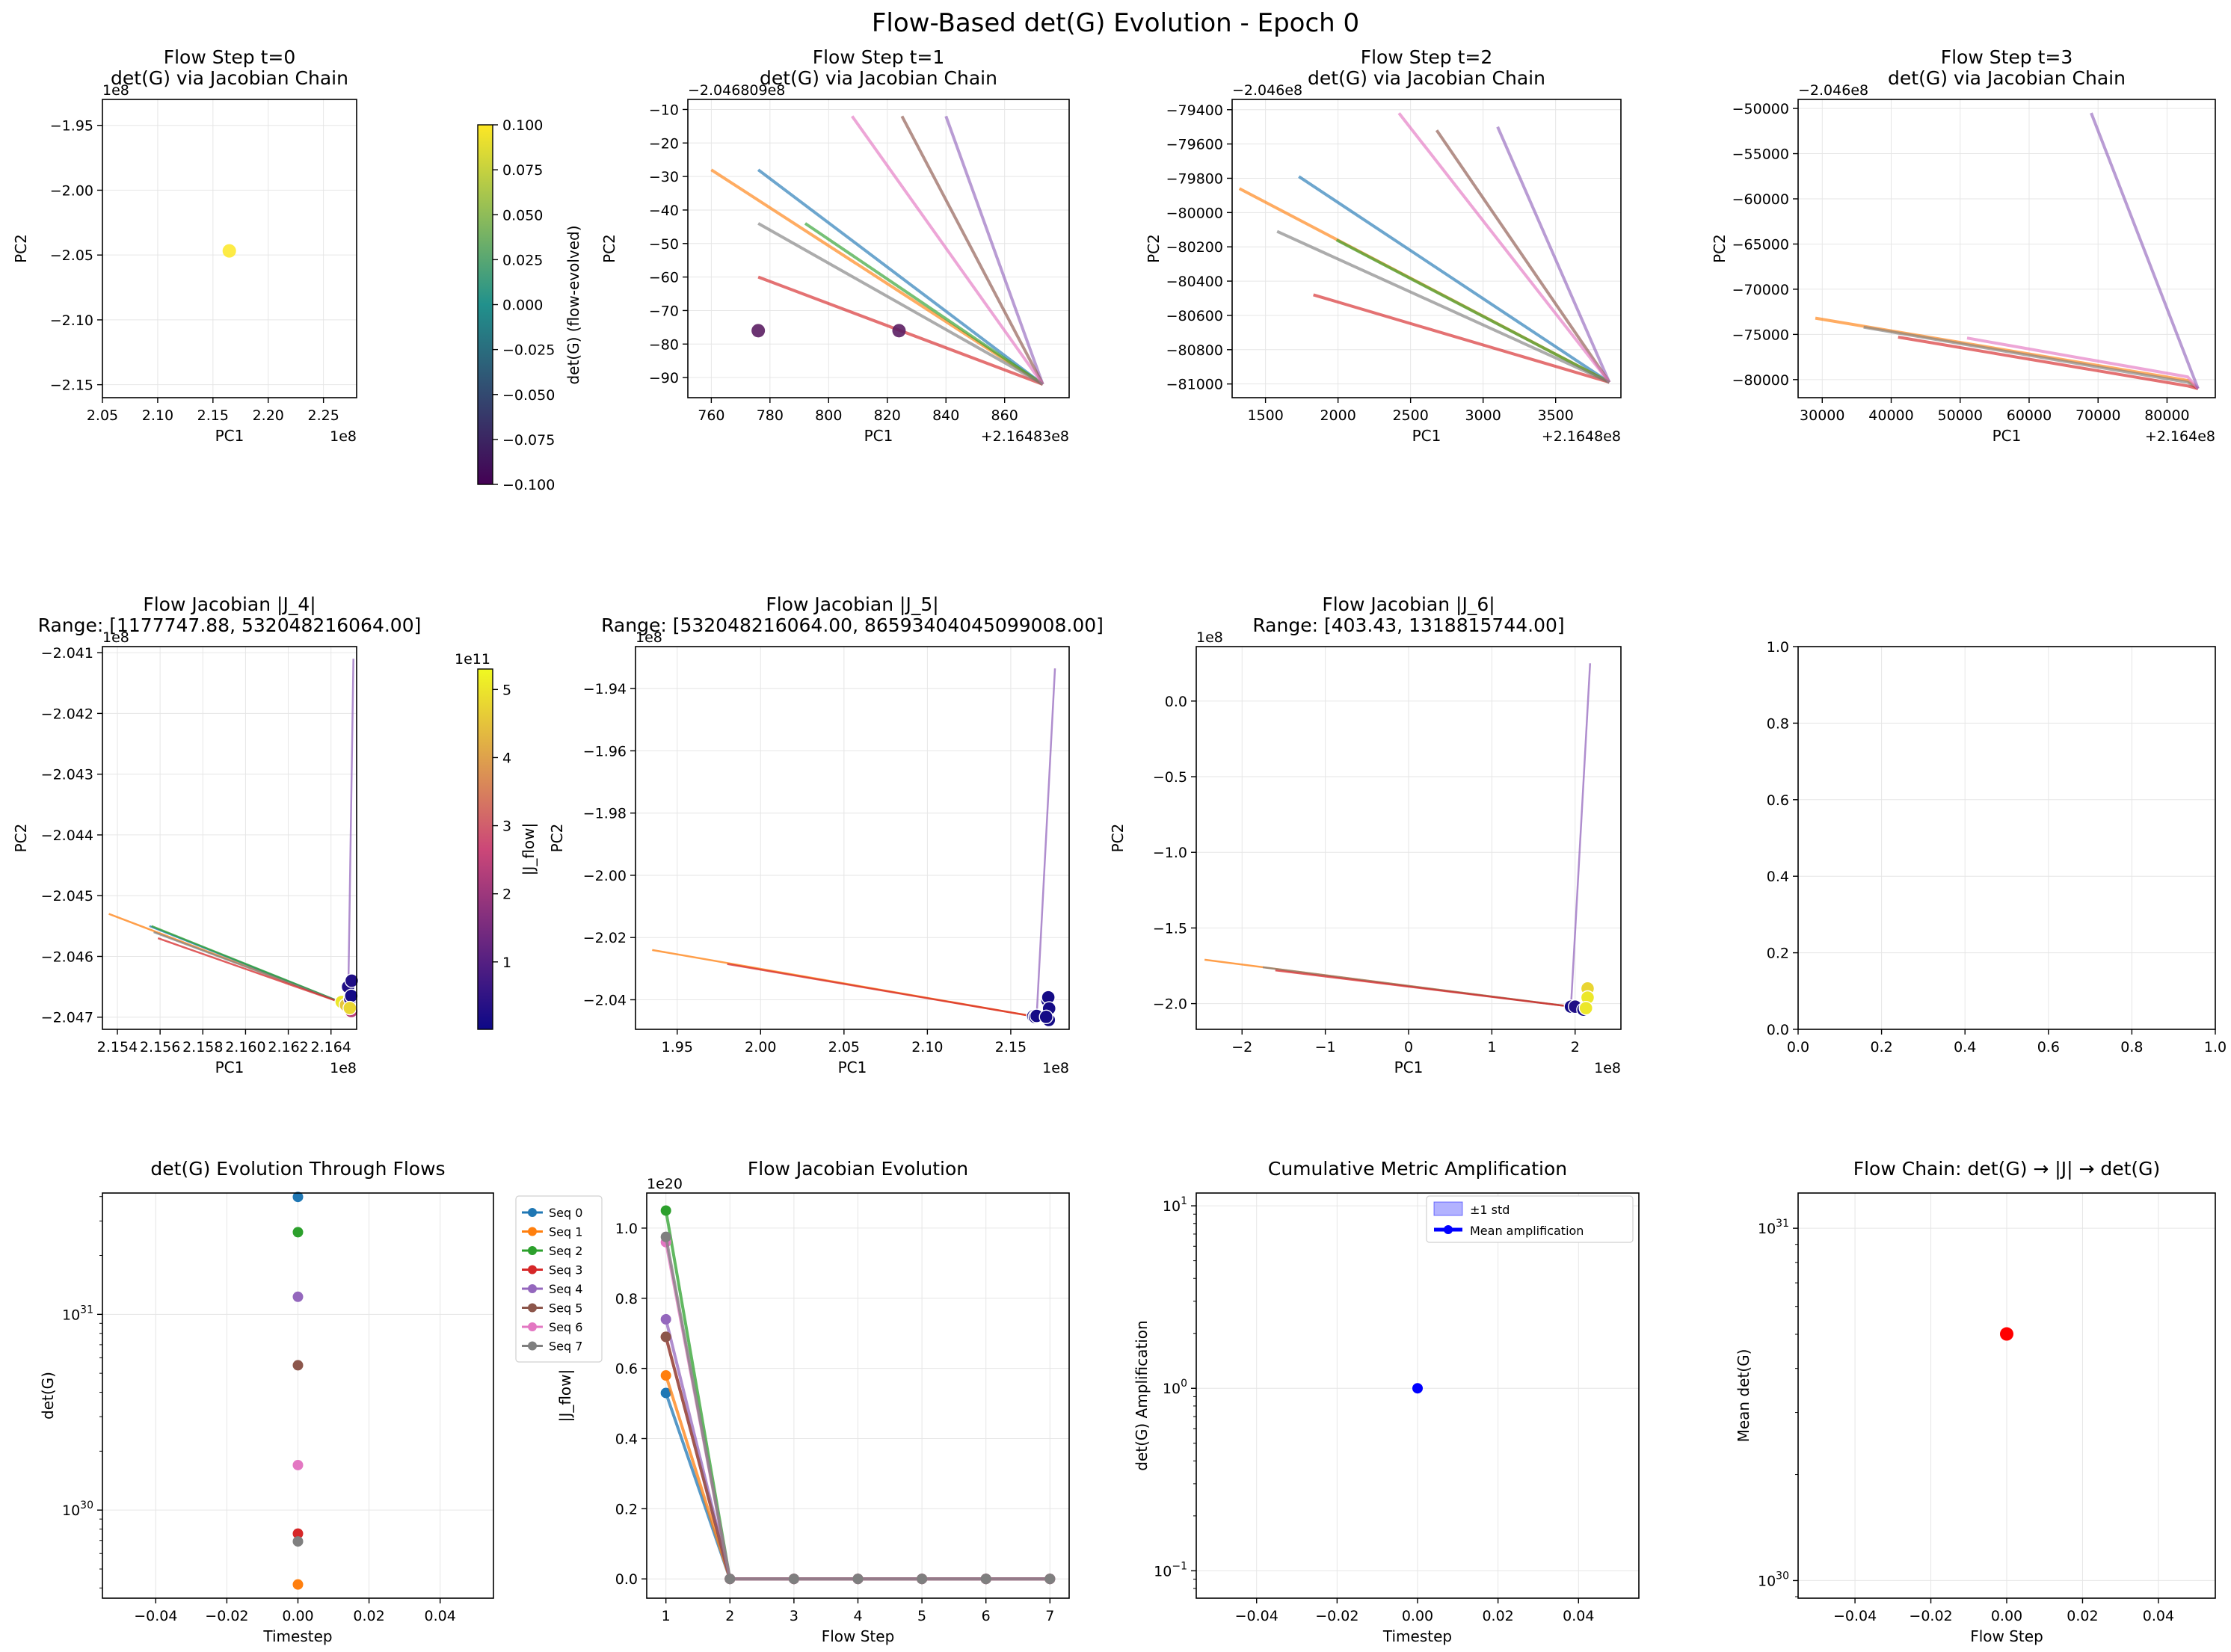 This screenshot has height=1652, width=2231. What do you see at coordinates (605, 751) in the screenshot?
I see `tick-label-y: −1.96` at bounding box center [605, 751].